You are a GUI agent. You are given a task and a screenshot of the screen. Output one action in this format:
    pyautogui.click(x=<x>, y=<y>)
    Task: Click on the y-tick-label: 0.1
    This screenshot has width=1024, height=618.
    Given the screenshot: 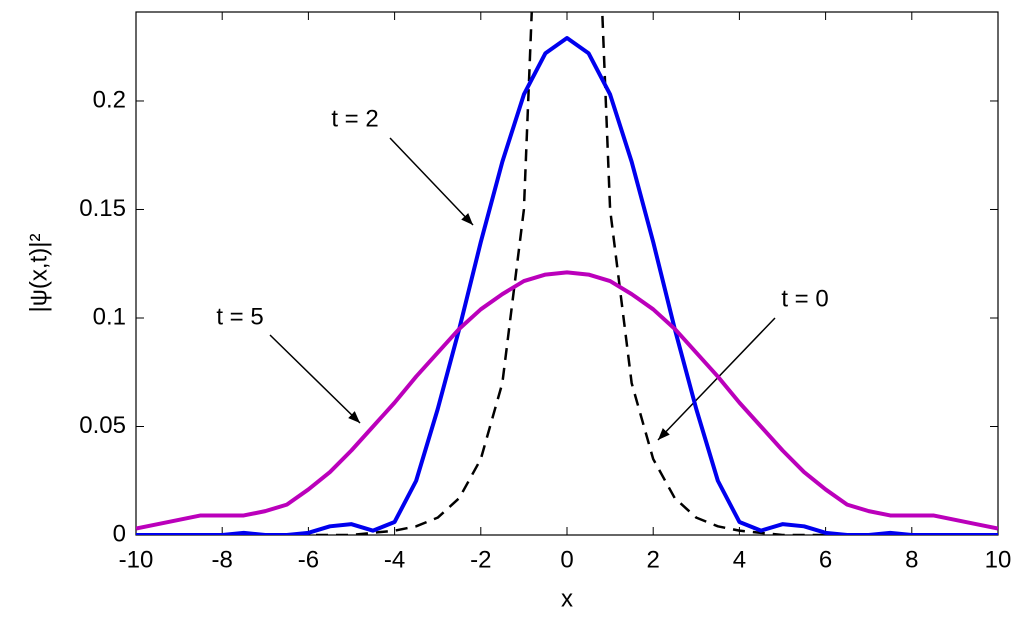 What is the action you would take?
    pyautogui.click(x=109, y=316)
    